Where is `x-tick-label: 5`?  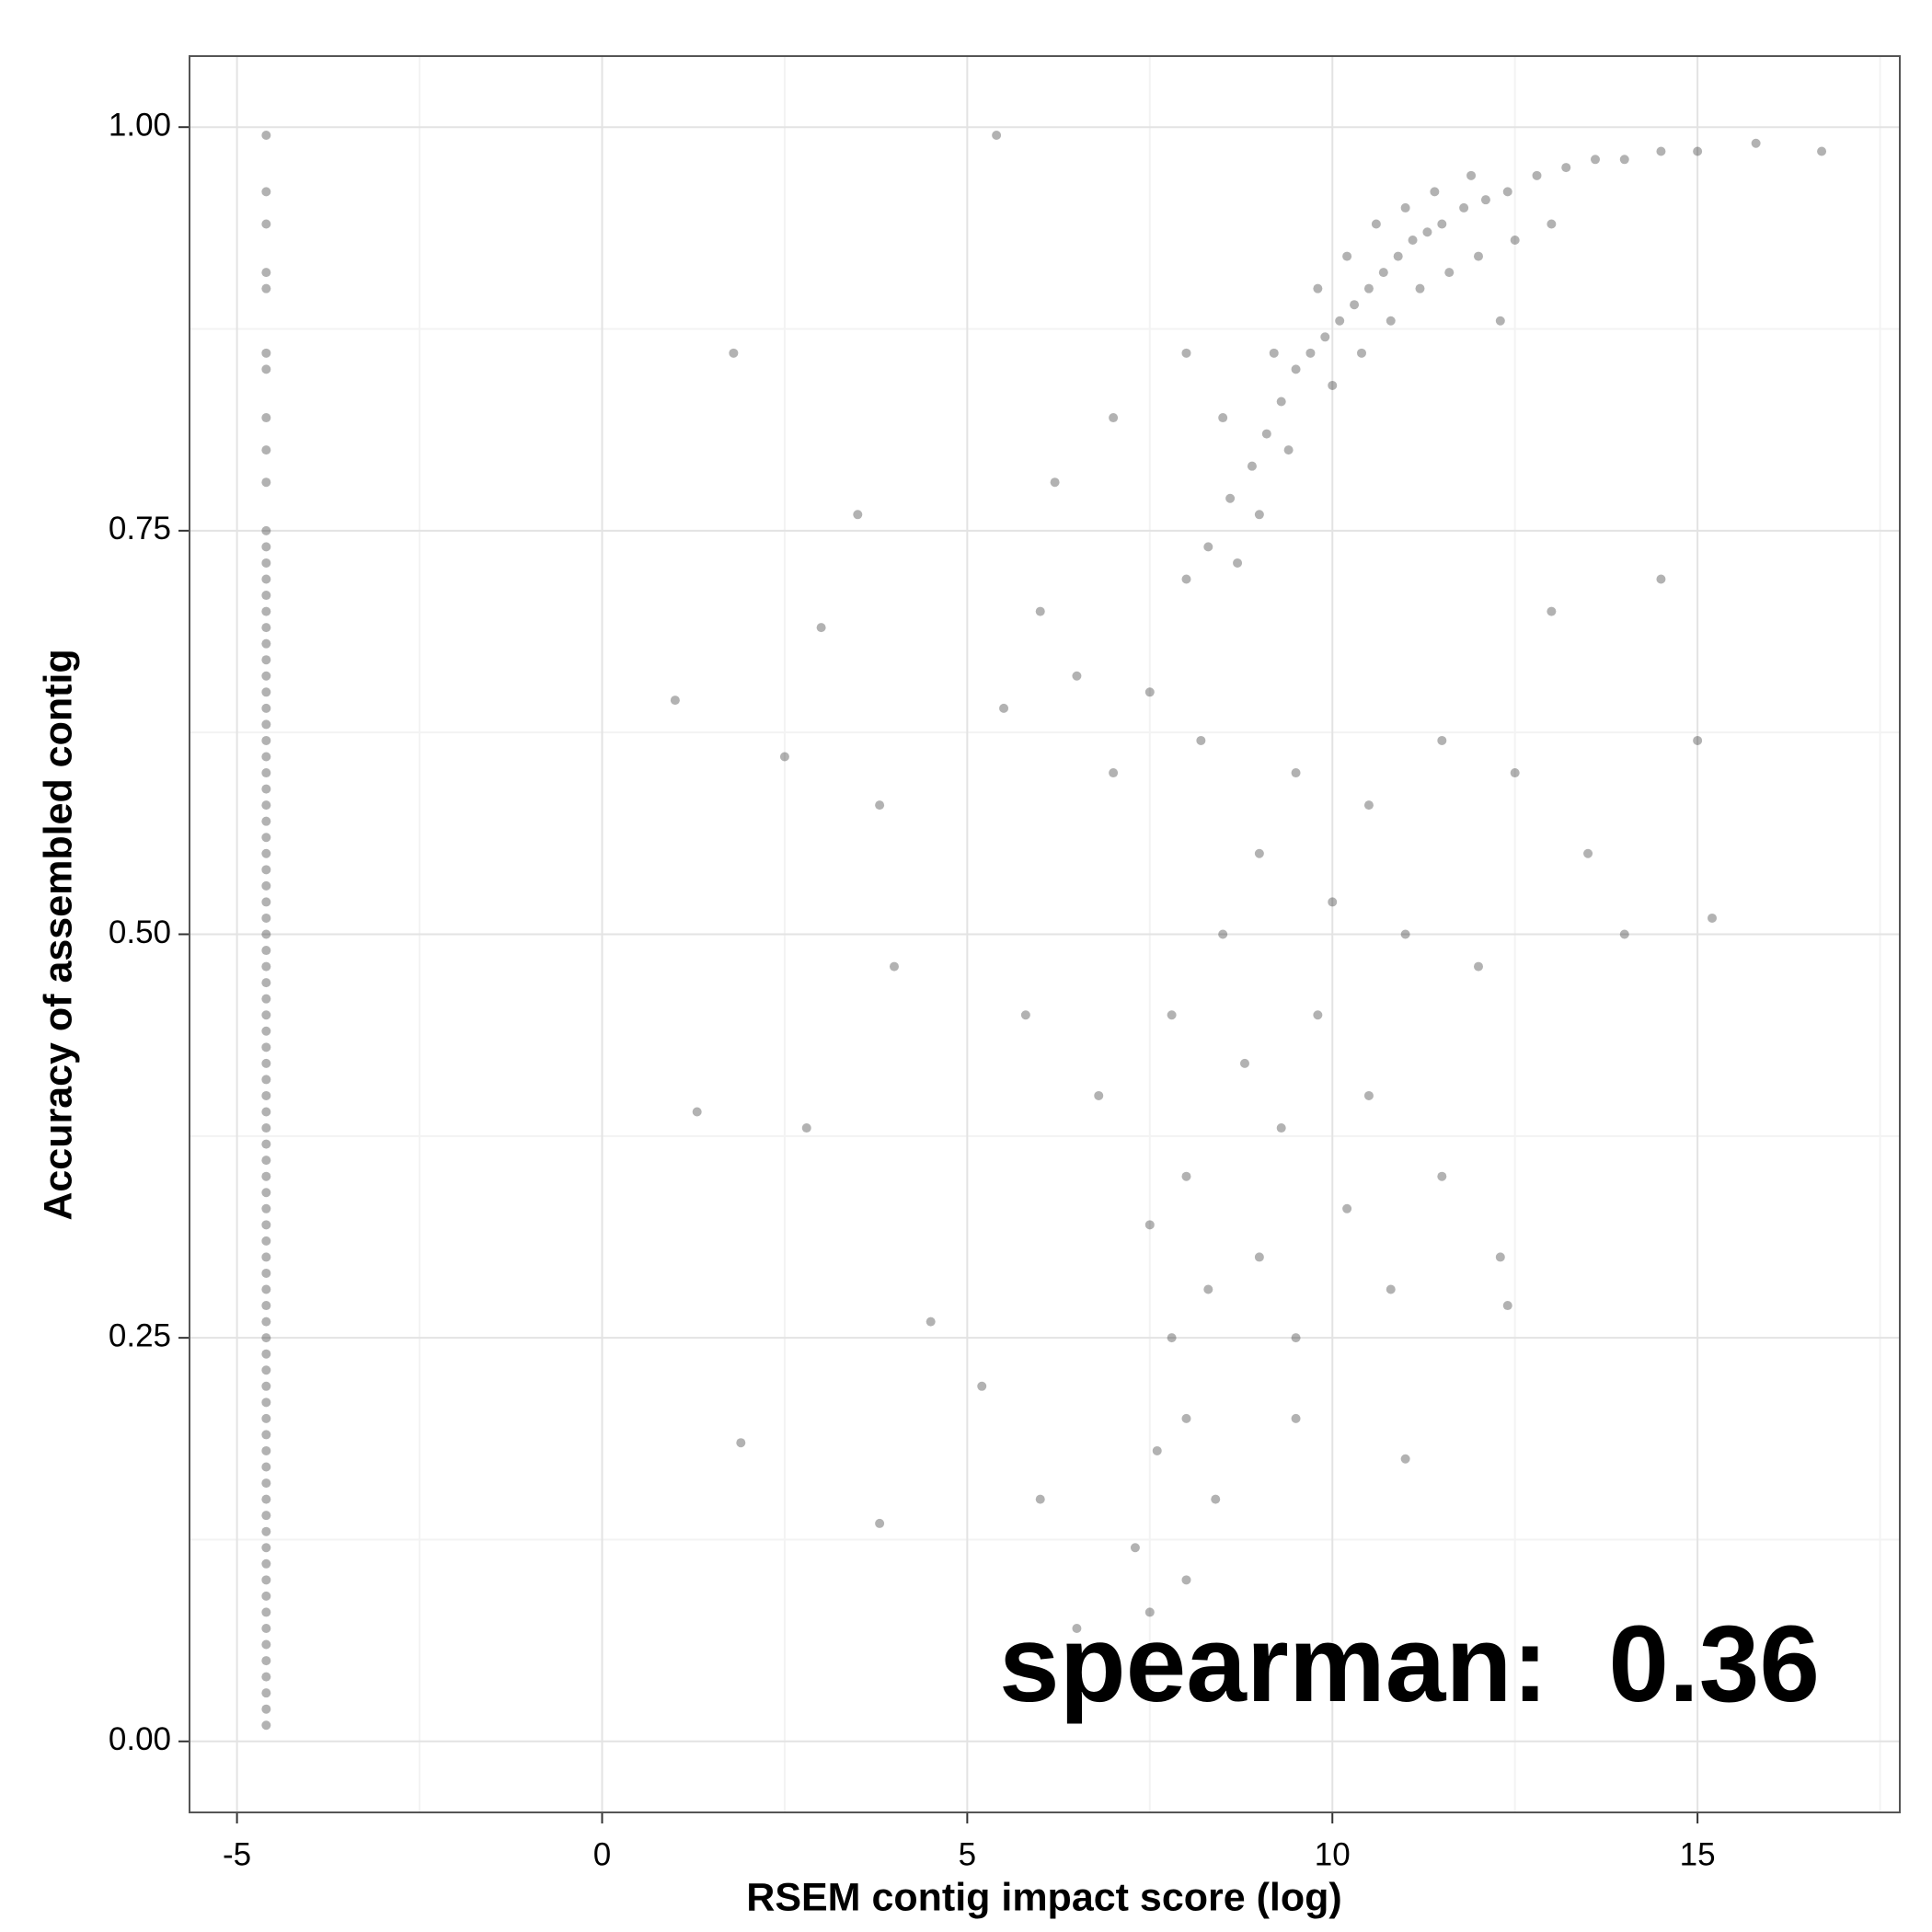 x-tick-label: 5 is located at coordinates (968, 1854).